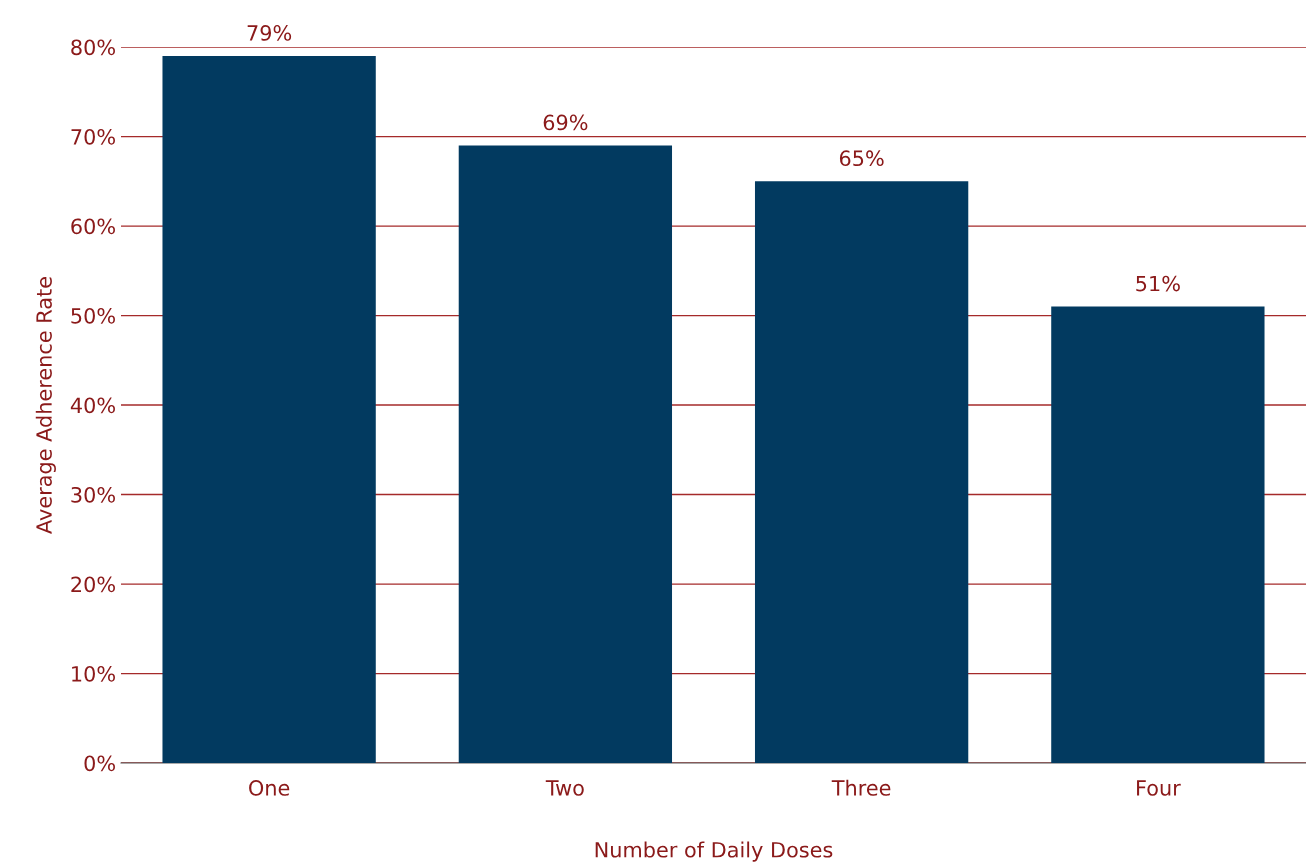  Describe the element at coordinates (45, 405) in the screenshot. I see `y-axis-title: Average Adherence Rate` at that location.